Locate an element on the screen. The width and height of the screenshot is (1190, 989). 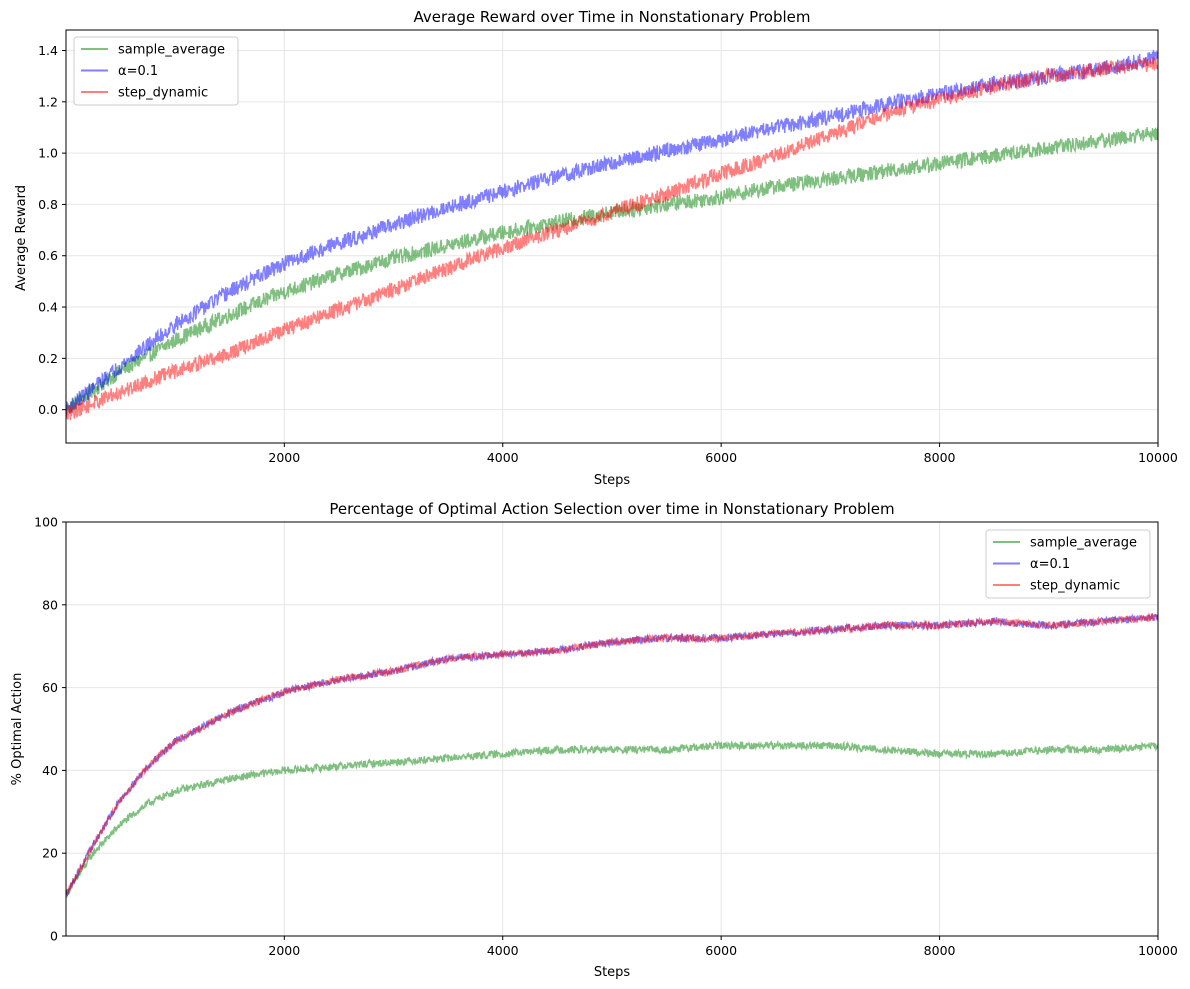
optimal-legend: sample_average α=0.1 step_dynamic is located at coordinates (1068, 564).